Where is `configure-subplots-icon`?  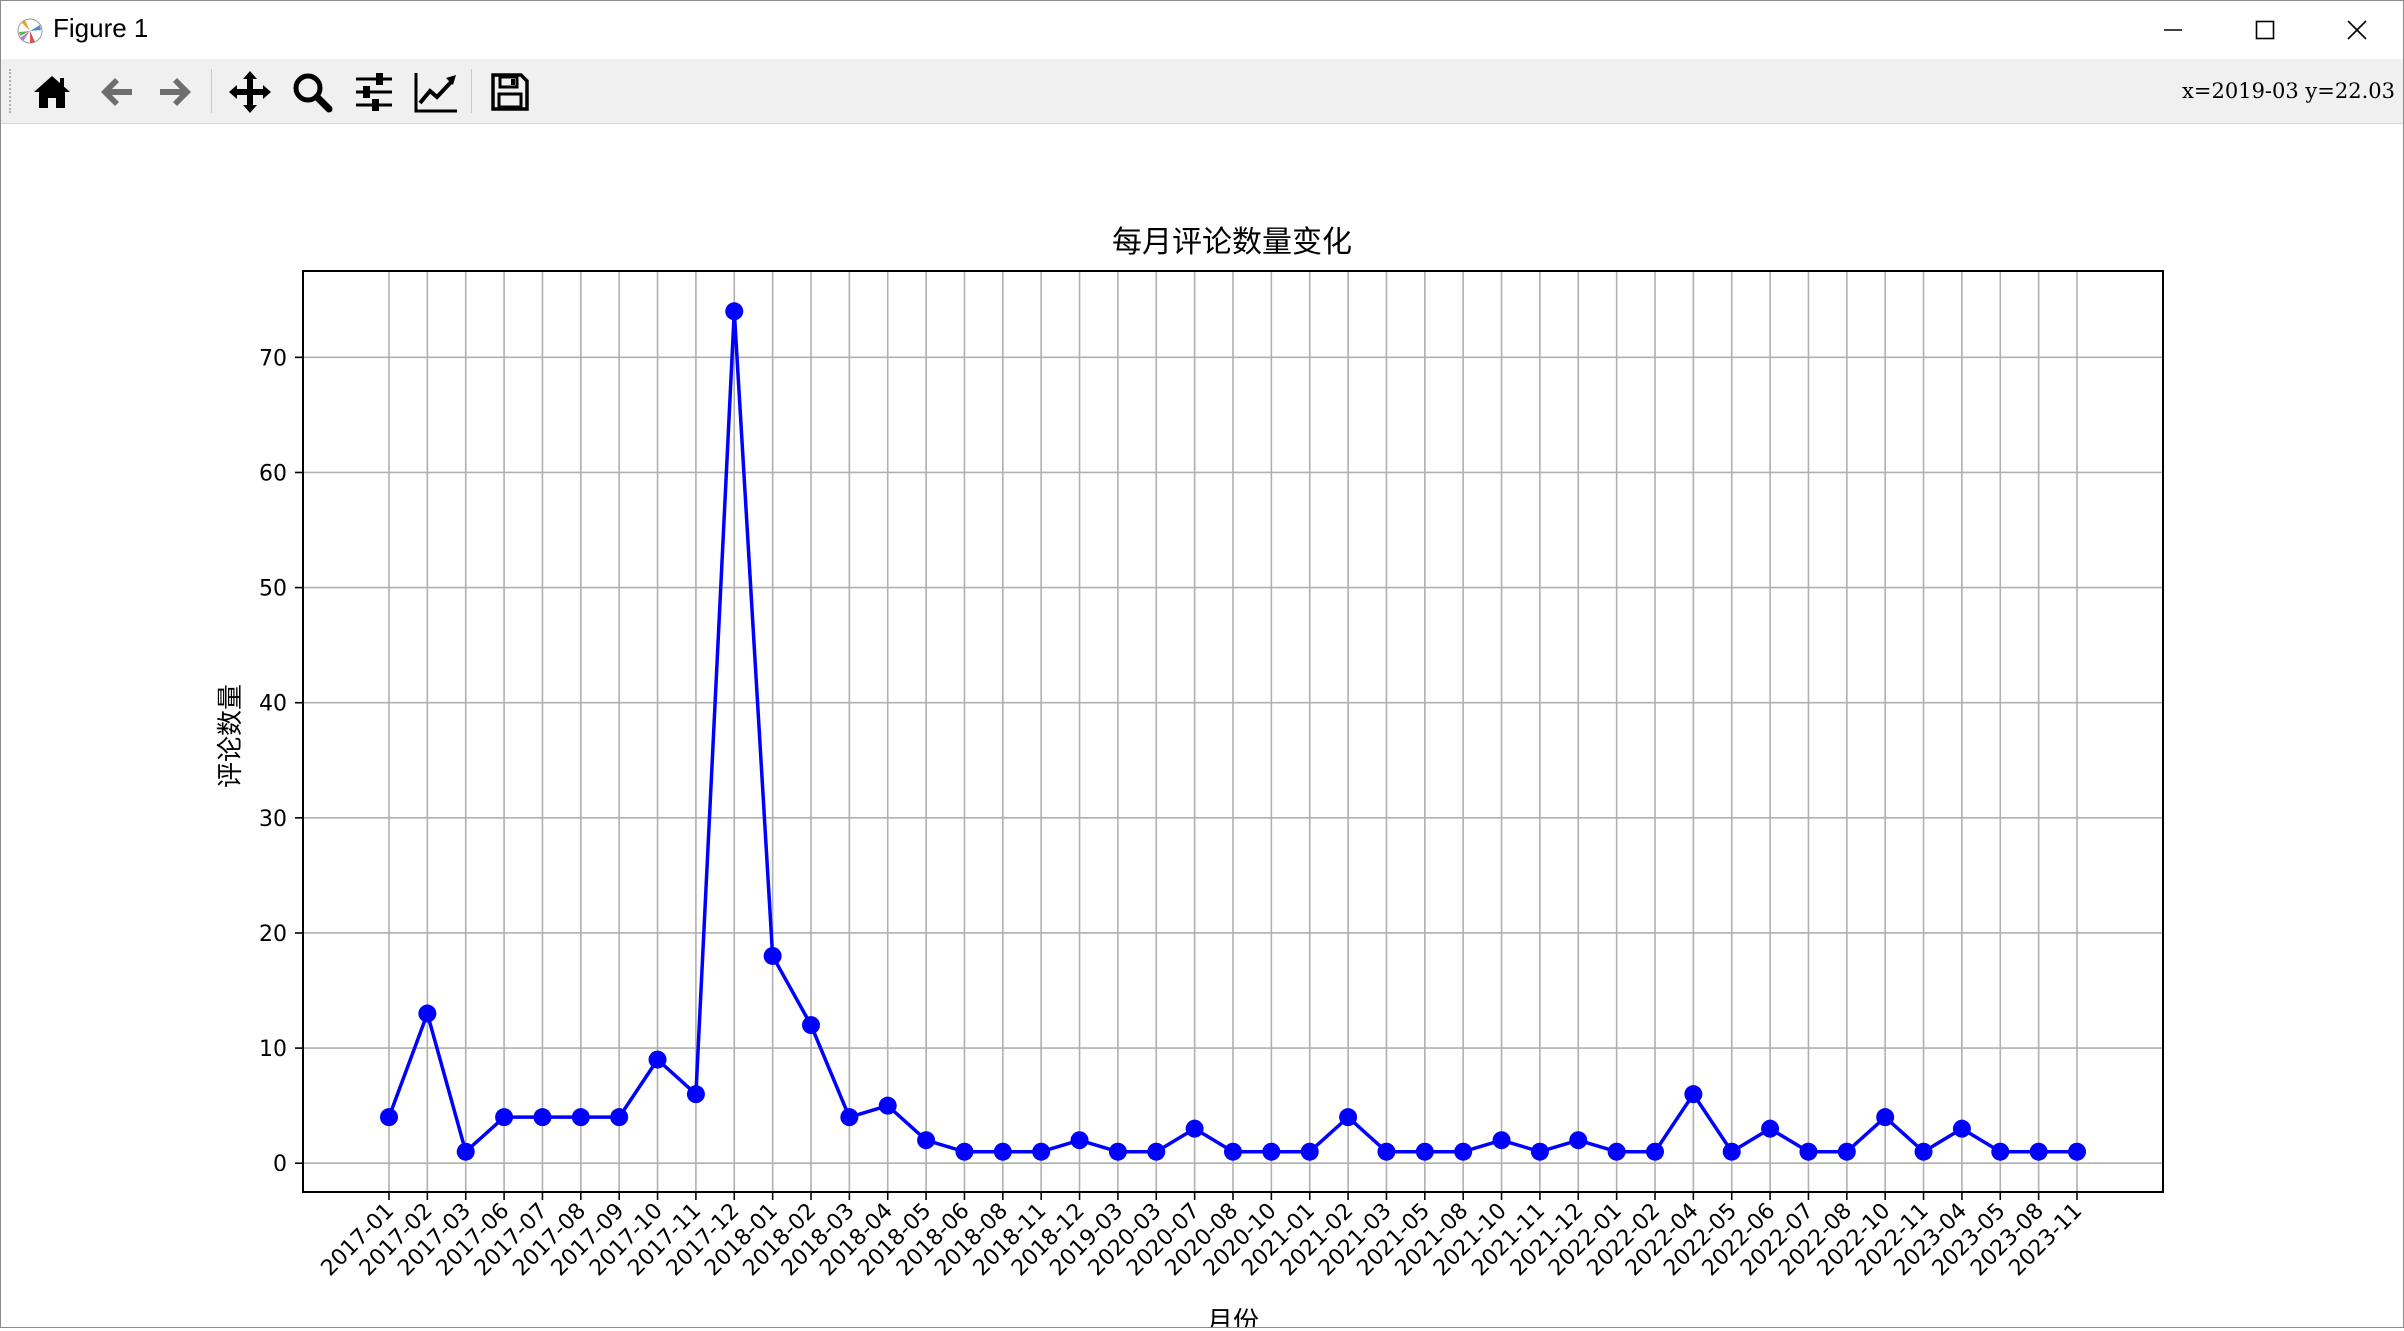 configure-subplots-icon is located at coordinates (374, 92).